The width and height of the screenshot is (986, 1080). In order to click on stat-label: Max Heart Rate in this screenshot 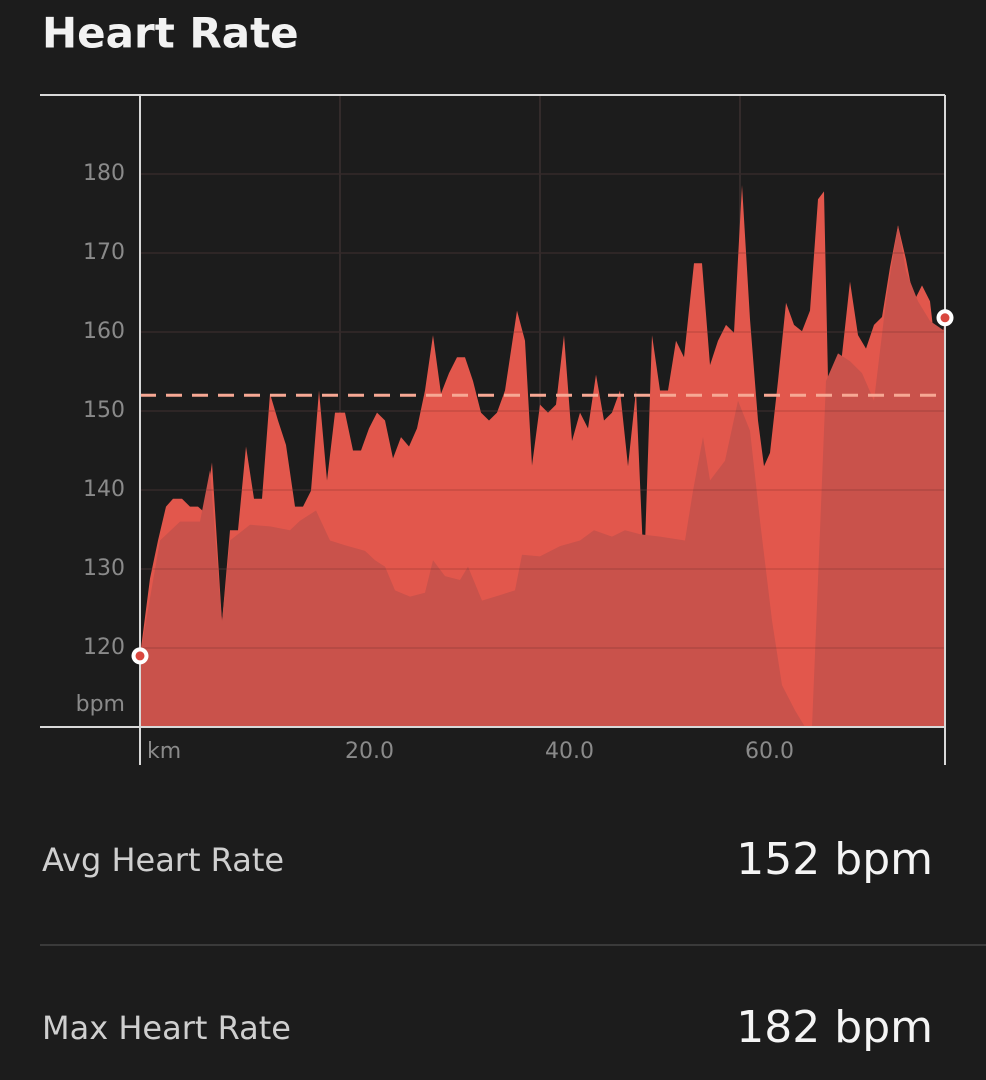, I will do `click(166, 1028)`.